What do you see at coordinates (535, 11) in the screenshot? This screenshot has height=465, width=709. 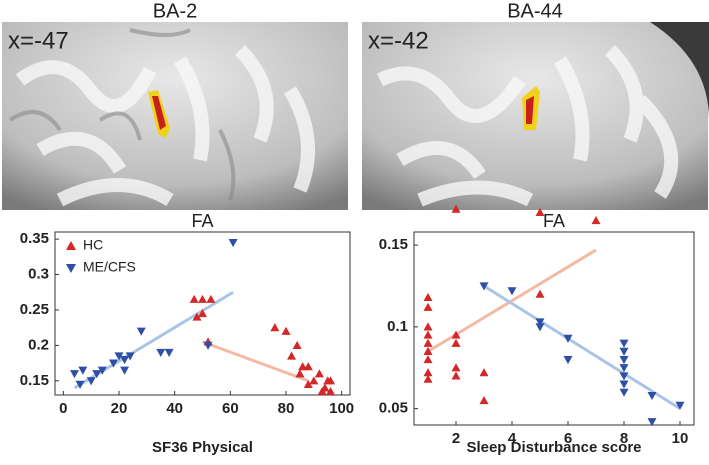 I see `image-title: BA-44` at bounding box center [535, 11].